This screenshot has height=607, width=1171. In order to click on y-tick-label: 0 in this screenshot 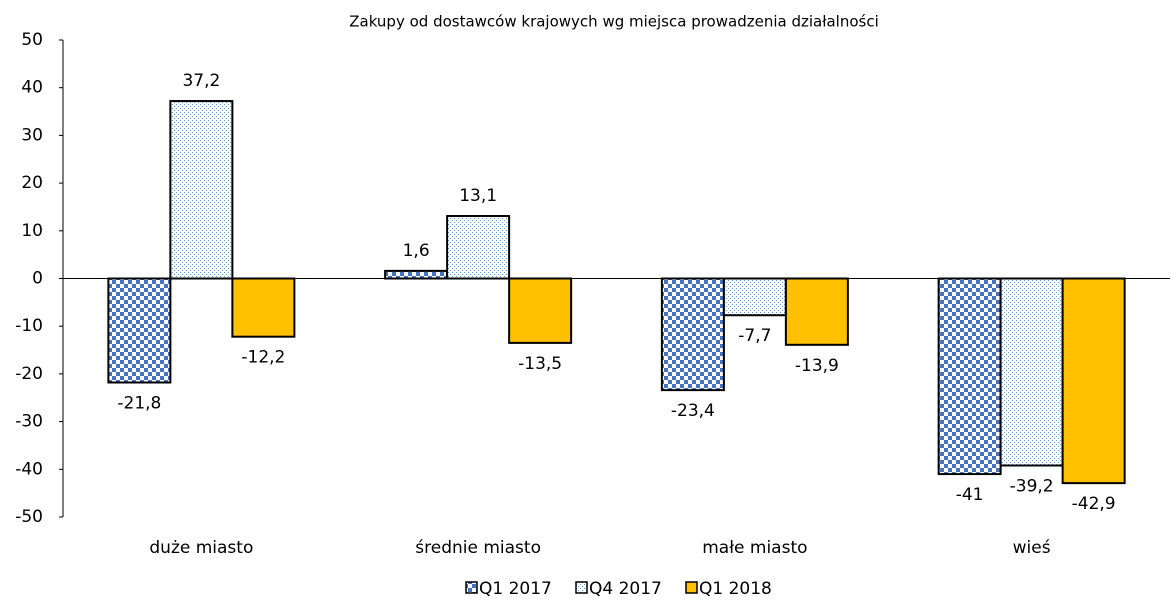, I will do `click(37, 279)`.